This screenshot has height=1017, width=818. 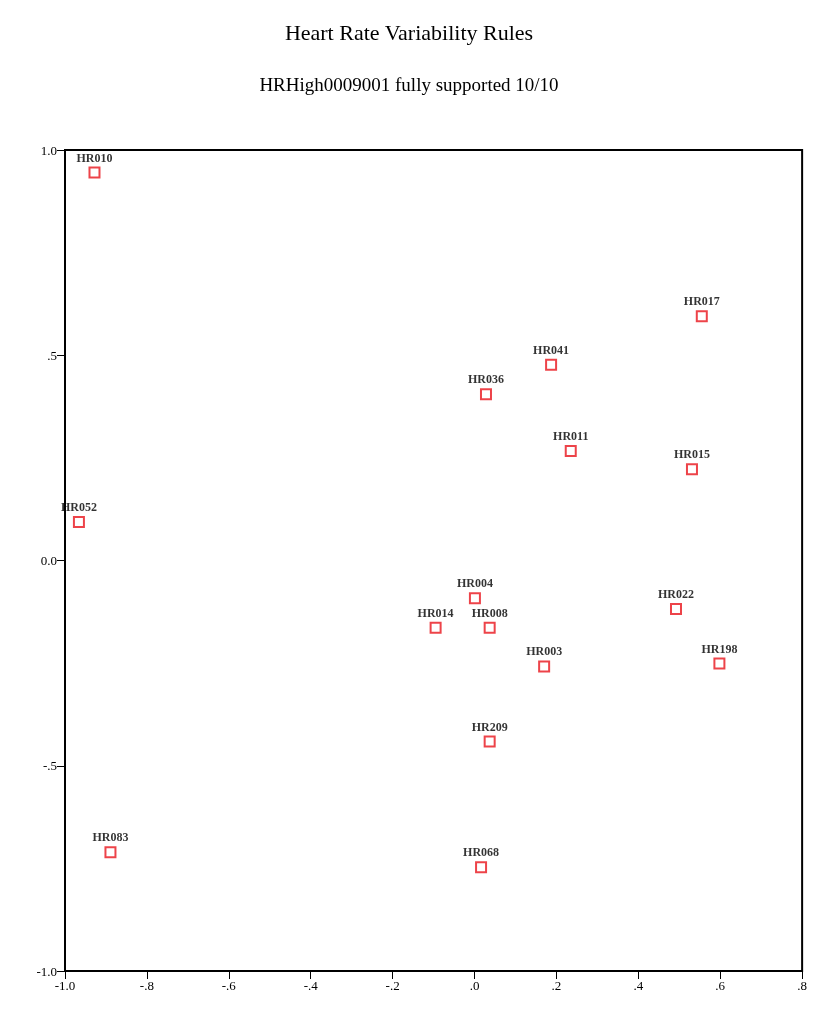 What do you see at coordinates (544, 651) in the screenshot?
I see `data-label: HR003` at bounding box center [544, 651].